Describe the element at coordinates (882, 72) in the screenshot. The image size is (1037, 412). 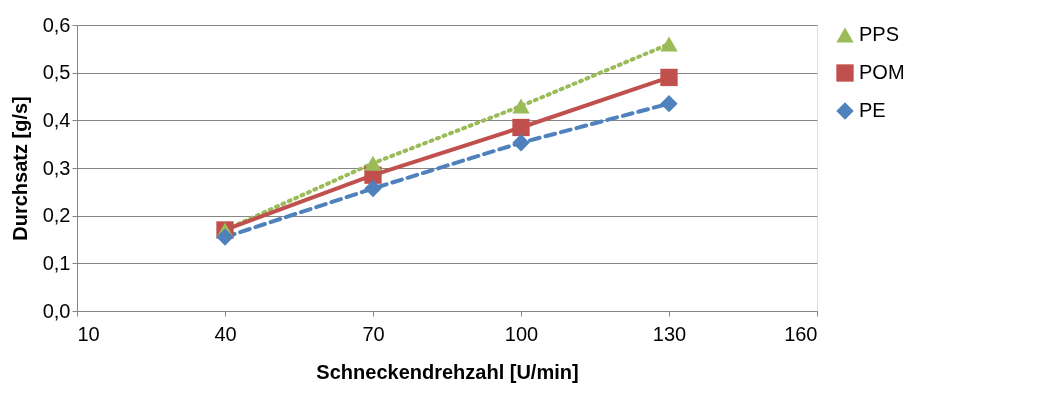
I see `legend-label: POM` at that location.